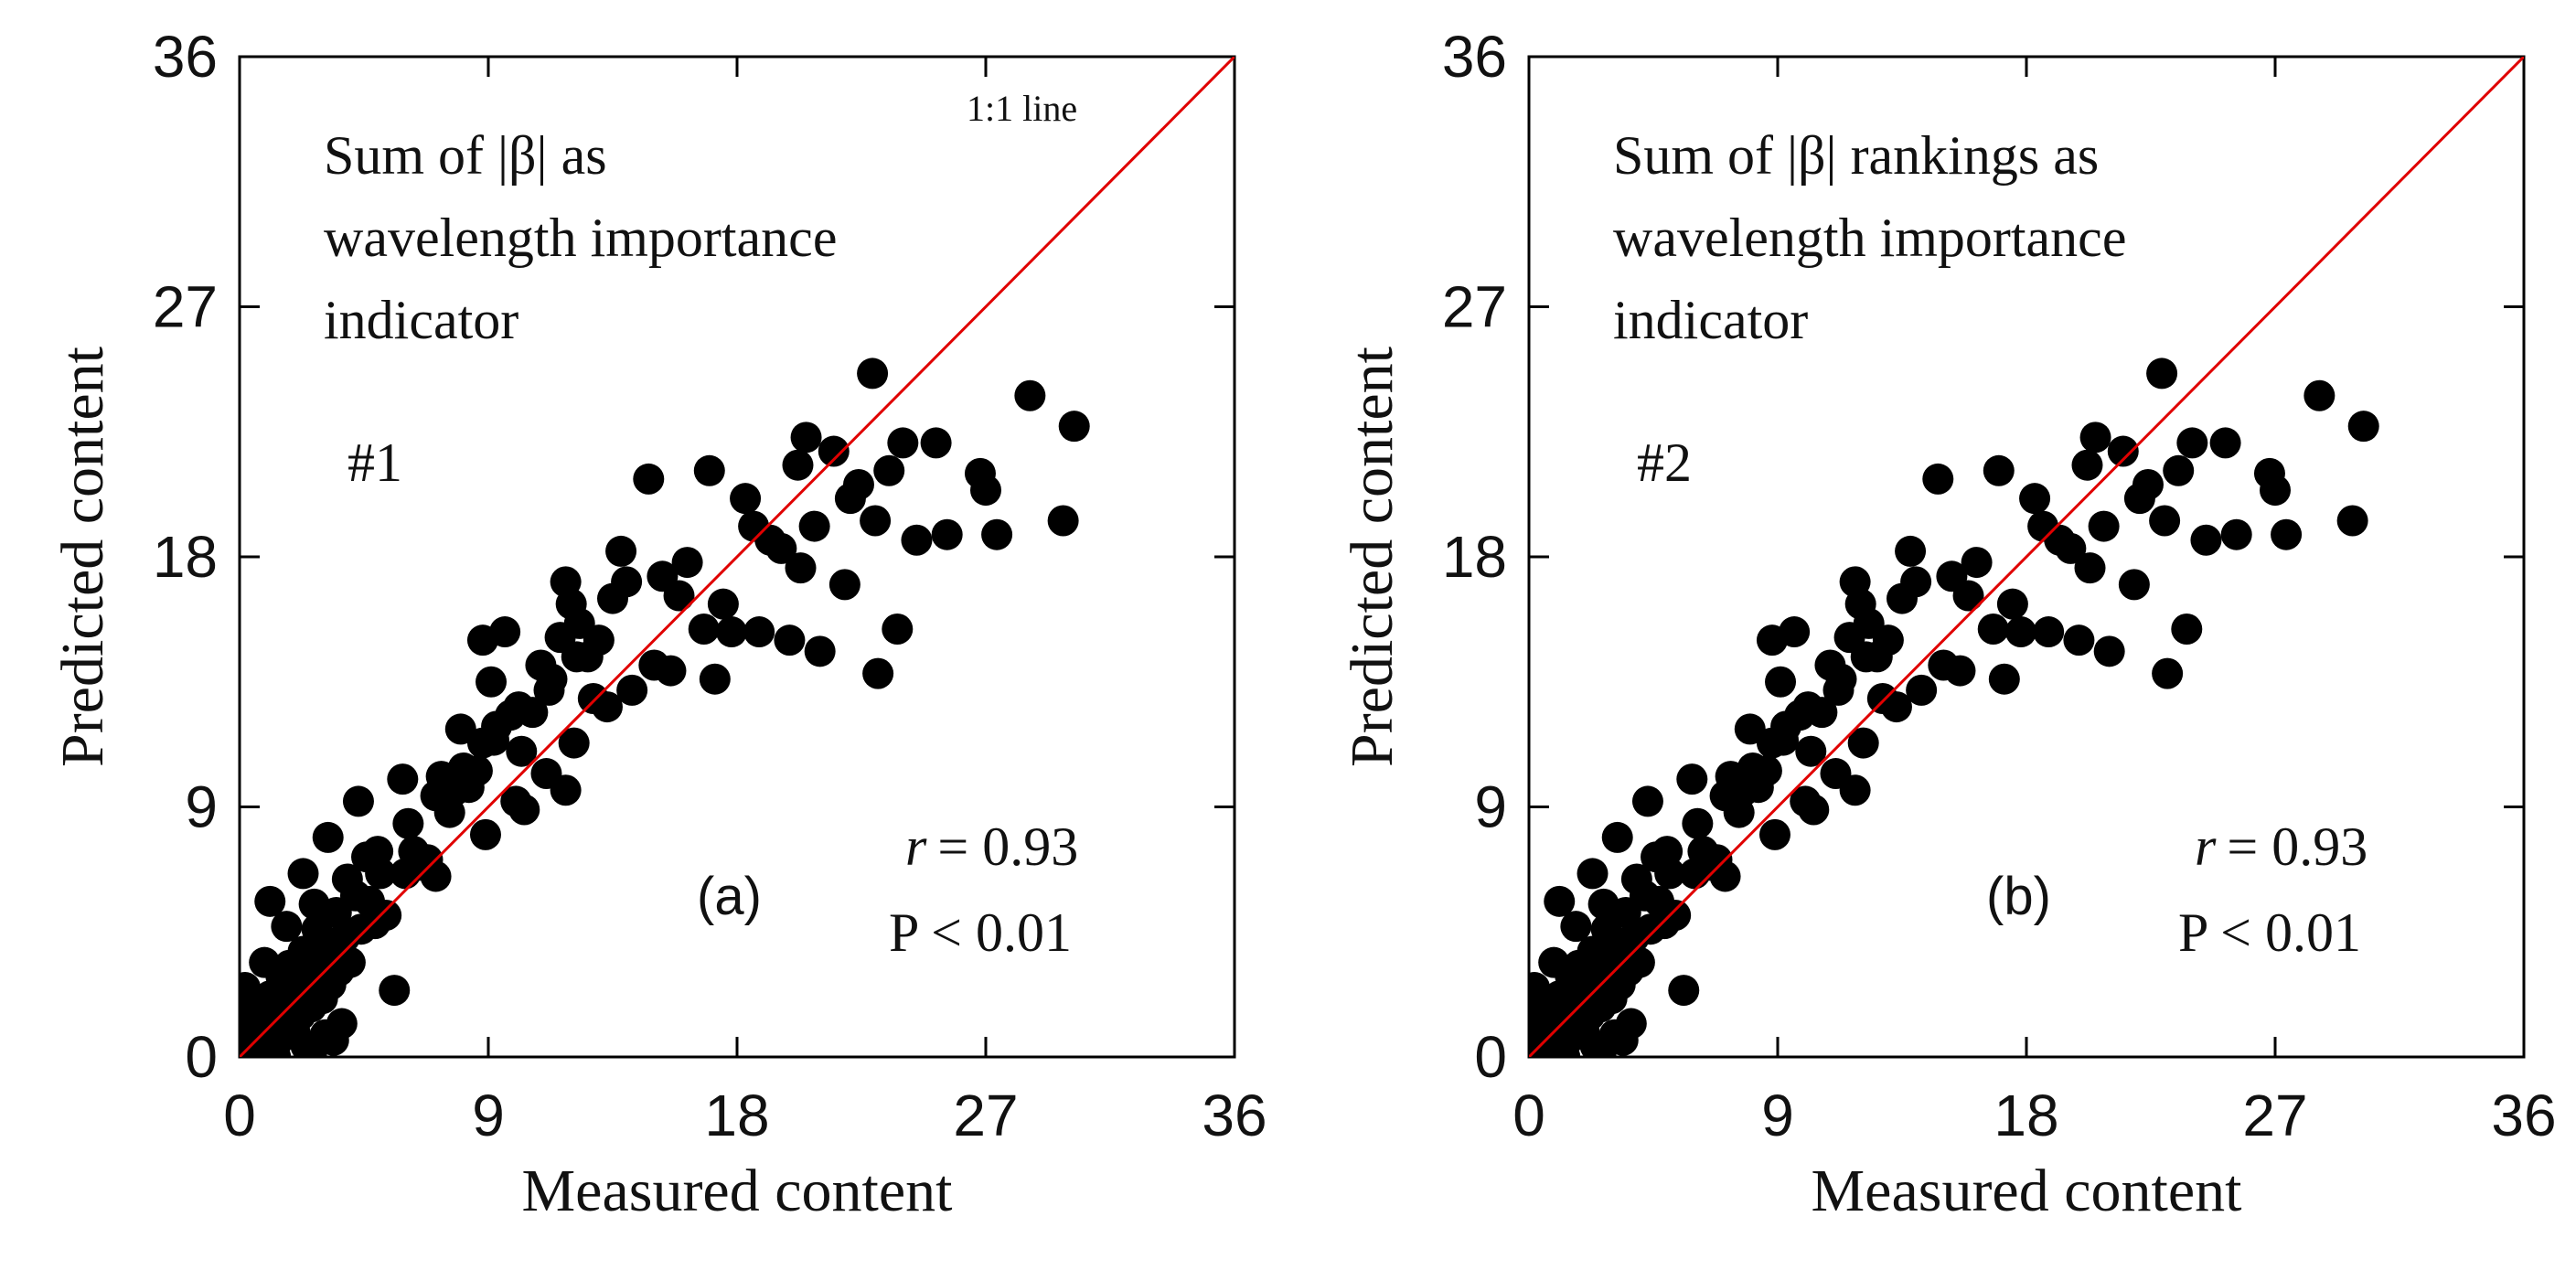 Image resolution: width=2576 pixels, height=1270 pixels. I want to click on x-tick-label: 9, so click(1777, 1115).